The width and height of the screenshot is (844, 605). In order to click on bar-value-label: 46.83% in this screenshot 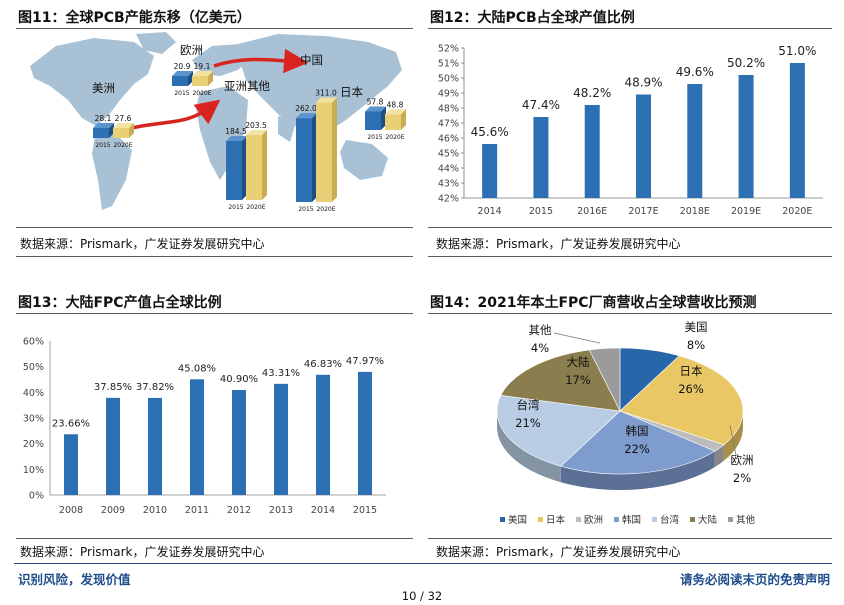, I will do `click(323, 364)`.